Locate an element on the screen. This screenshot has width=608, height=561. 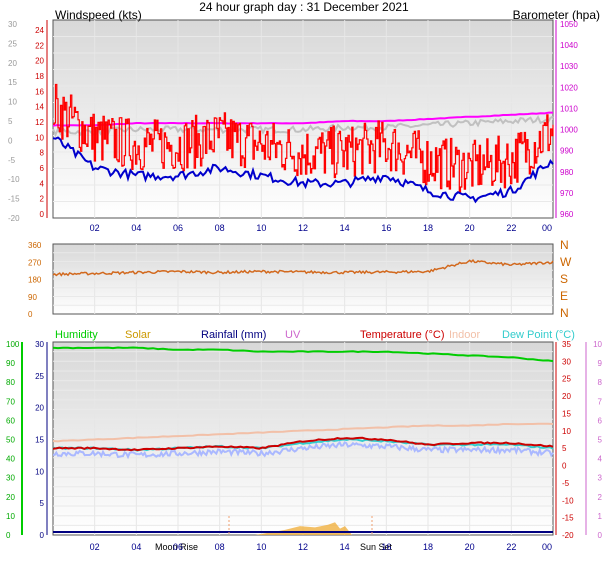
x-tick-top-12: 12 is located at coordinates (303, 228).